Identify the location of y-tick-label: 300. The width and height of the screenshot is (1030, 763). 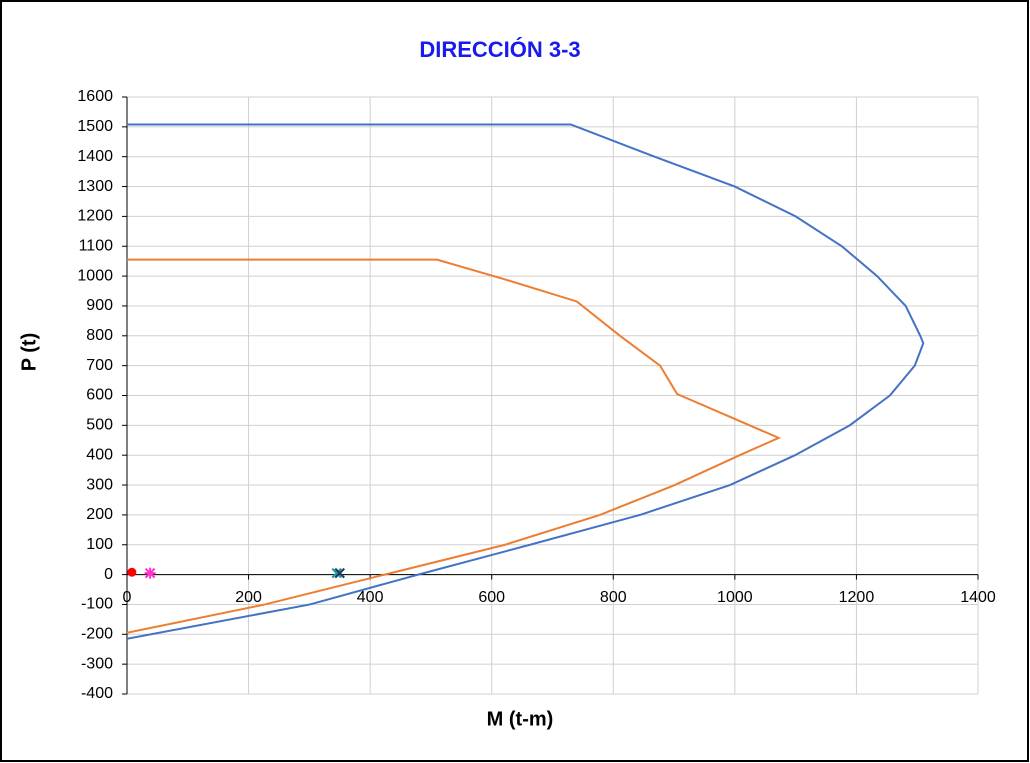
(99, 484).